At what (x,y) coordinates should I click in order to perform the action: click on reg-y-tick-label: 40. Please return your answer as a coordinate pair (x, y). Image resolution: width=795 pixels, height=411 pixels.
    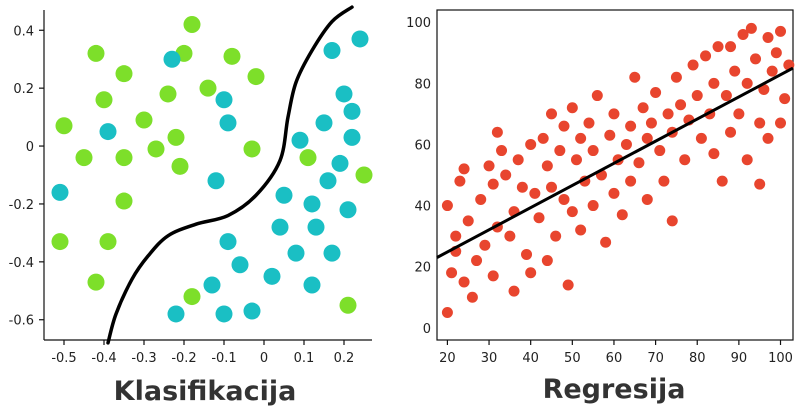
    Looking at the image, I should click on (422, 207).